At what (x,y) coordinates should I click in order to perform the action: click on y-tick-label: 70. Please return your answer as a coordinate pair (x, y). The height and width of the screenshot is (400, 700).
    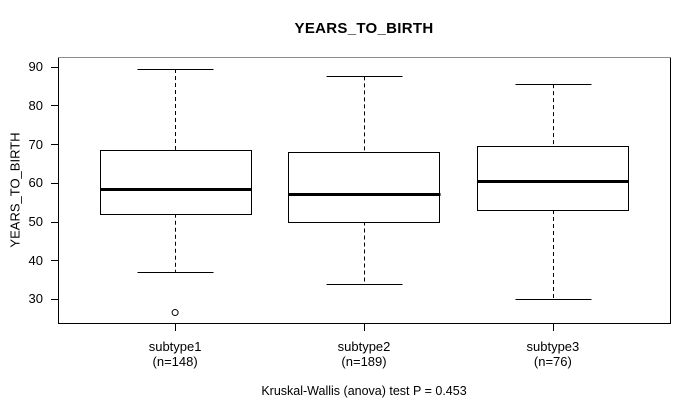
    Looking at the image, I should click on (35, 144).